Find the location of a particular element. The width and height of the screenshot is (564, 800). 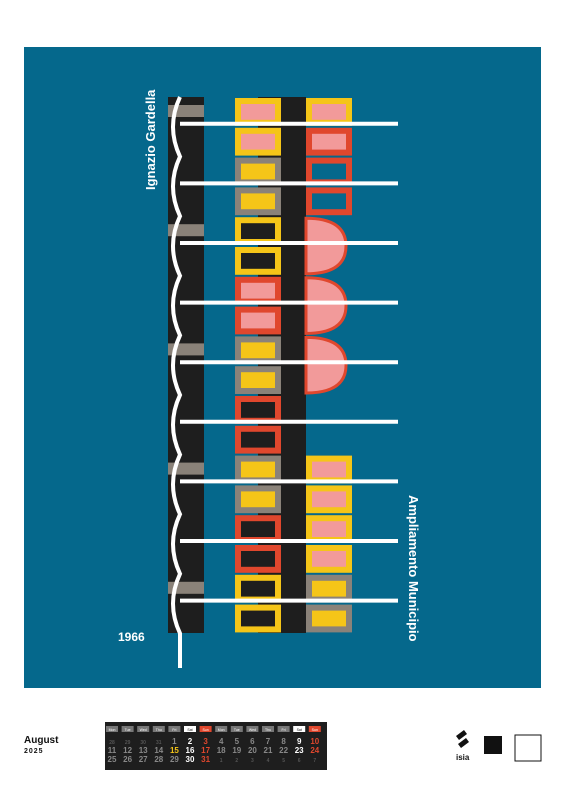

date: 19 is located at coordinates (236, 750).